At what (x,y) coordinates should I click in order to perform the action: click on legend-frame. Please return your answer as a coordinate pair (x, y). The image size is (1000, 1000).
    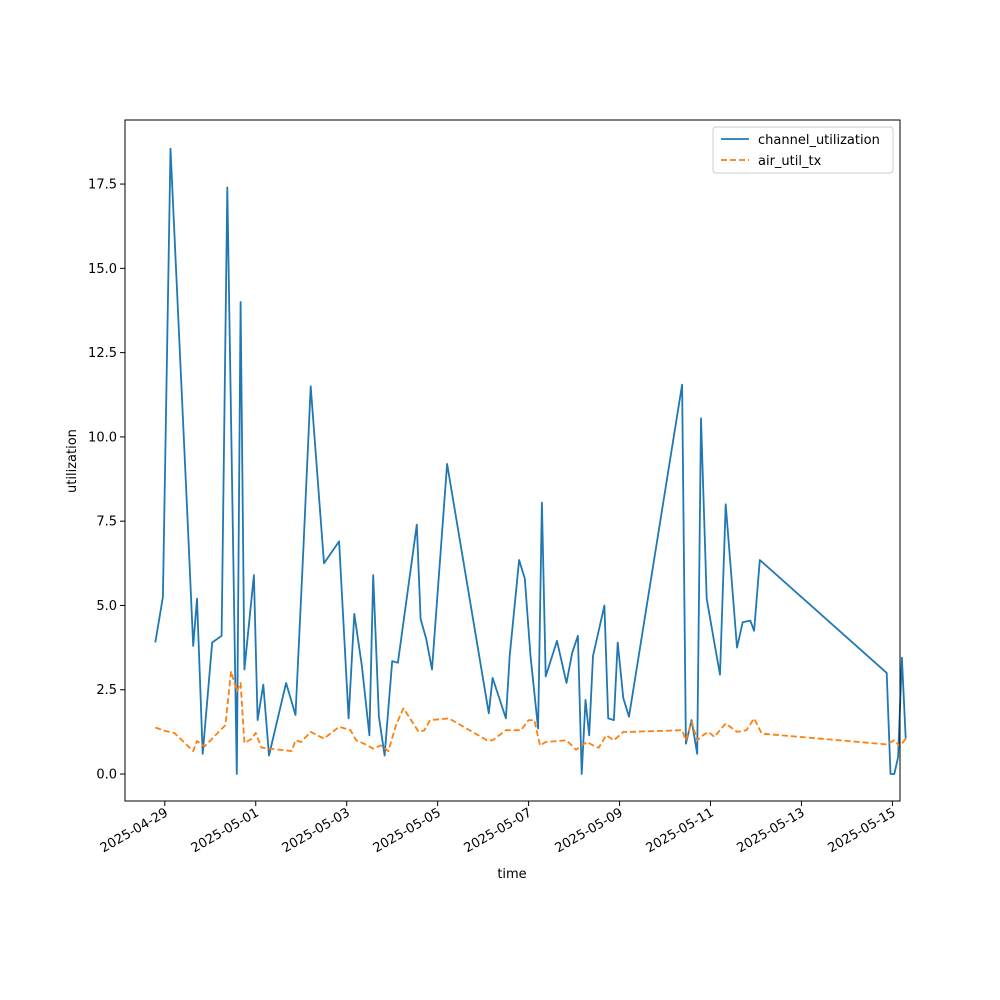
    Looking at the image, I should click on (803, 150).